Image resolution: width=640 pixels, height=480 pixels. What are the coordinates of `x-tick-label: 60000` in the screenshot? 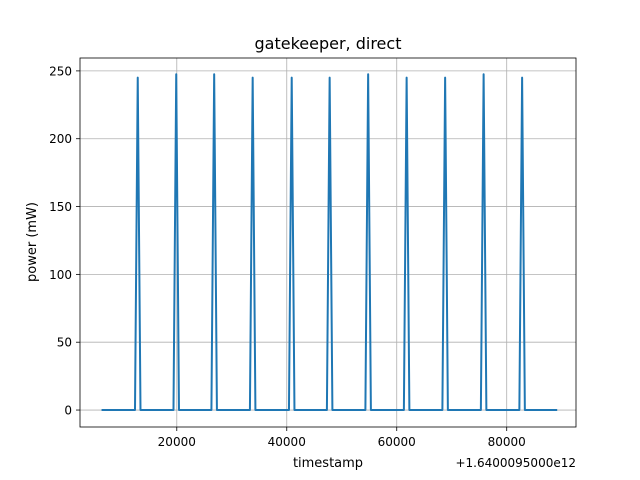 It's located at (397, 442).